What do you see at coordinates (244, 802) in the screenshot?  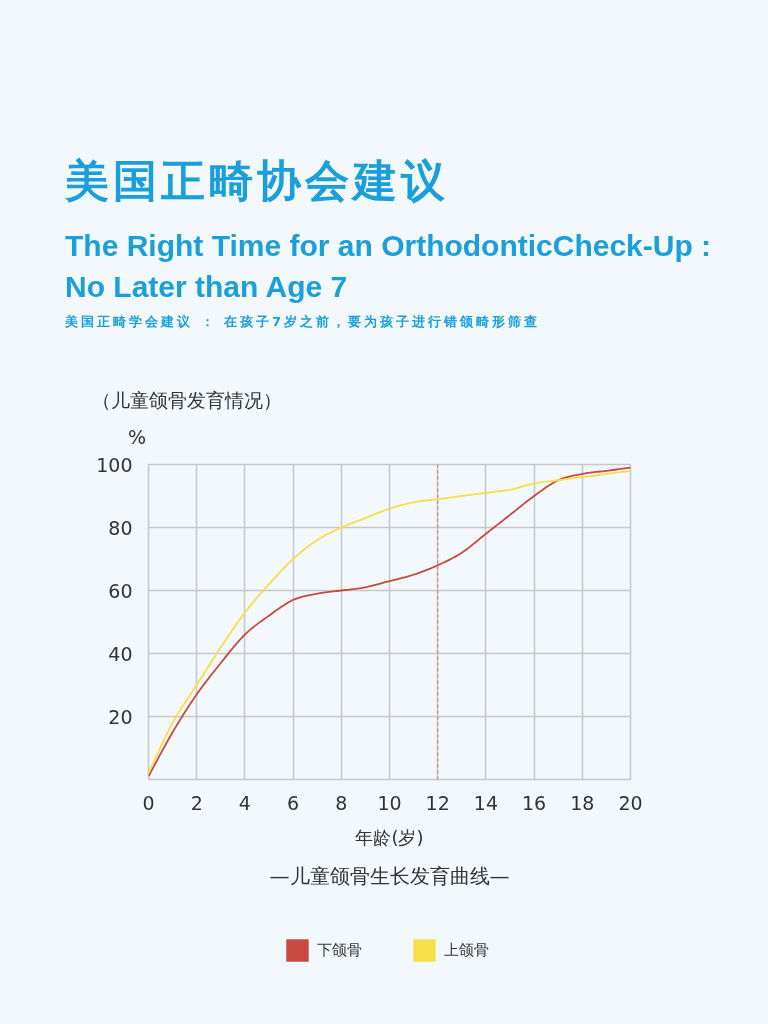 I see `x-tick-label: 4` at bounding box center [244, 802].